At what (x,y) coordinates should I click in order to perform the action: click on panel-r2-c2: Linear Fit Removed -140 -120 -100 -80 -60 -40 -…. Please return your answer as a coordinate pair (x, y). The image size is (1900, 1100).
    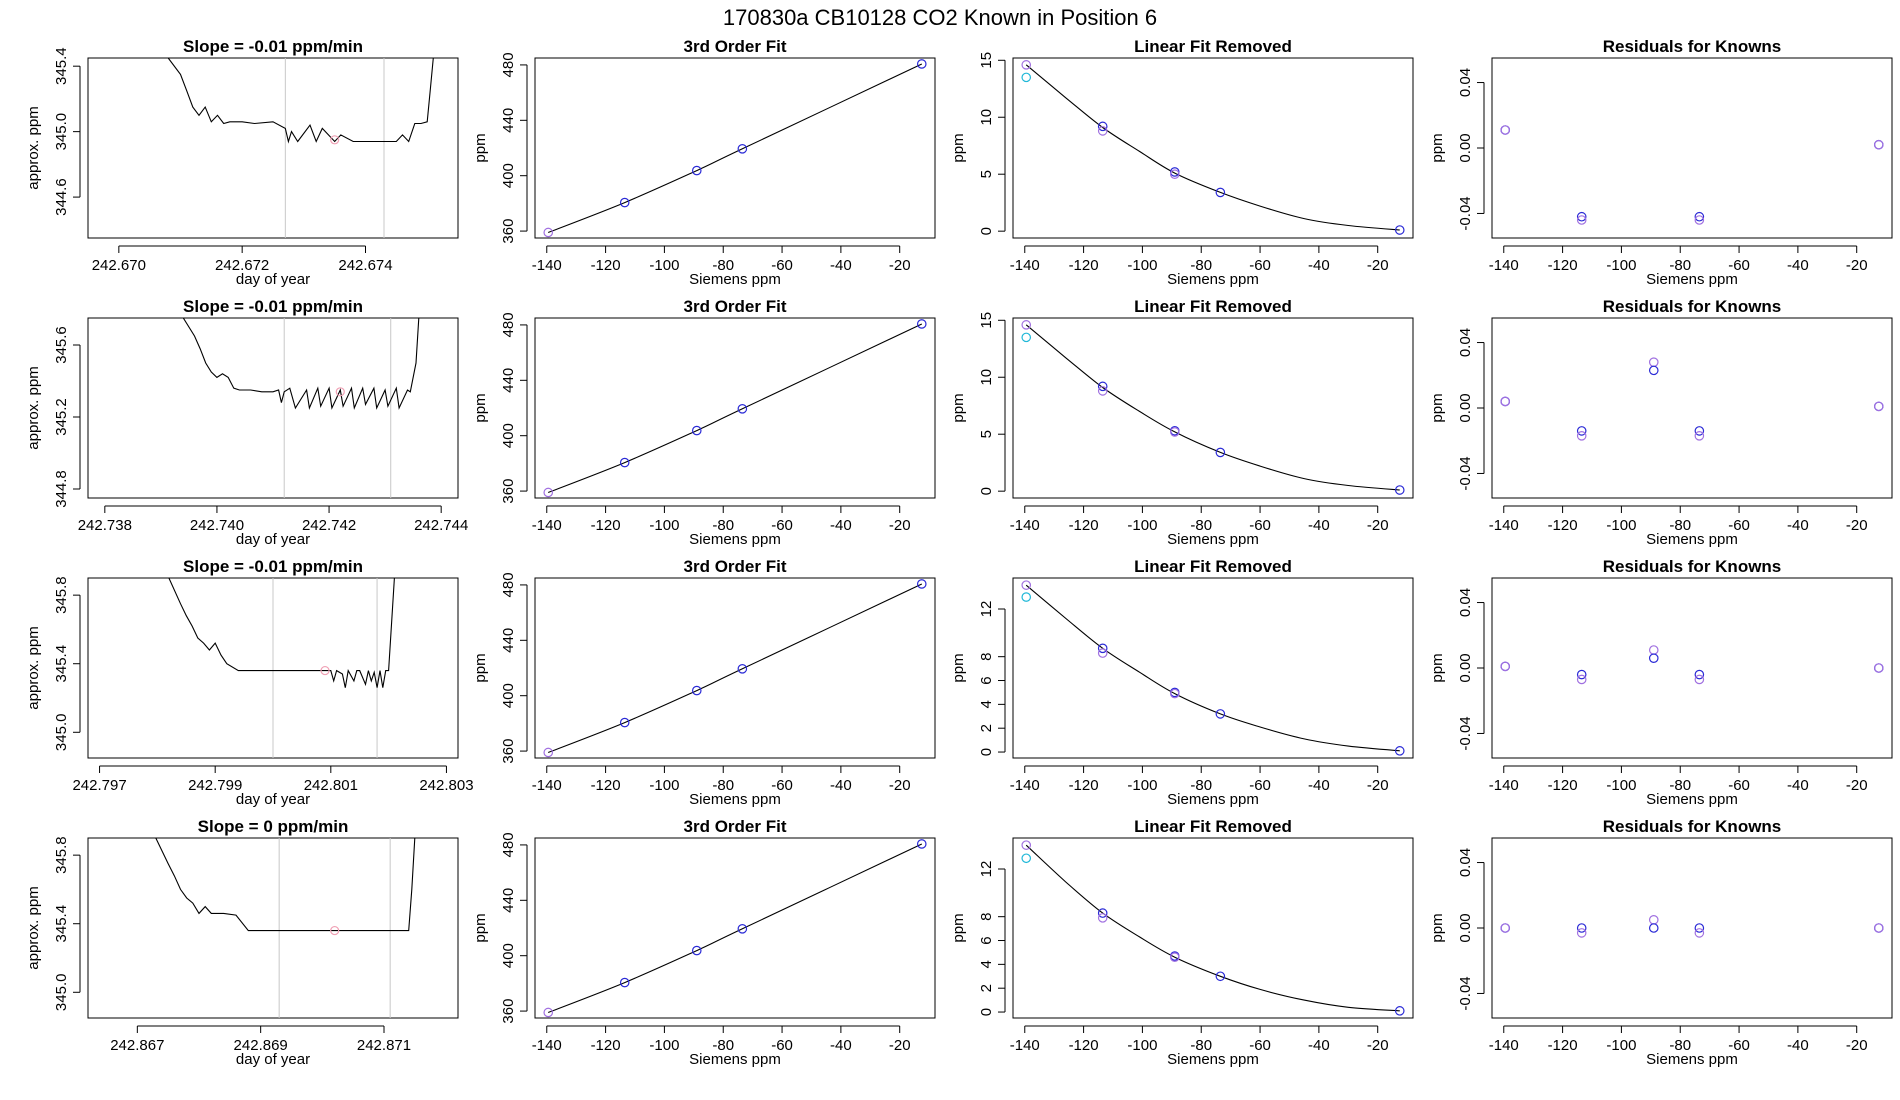
    Looking at the image, I should click on (1182, 682).